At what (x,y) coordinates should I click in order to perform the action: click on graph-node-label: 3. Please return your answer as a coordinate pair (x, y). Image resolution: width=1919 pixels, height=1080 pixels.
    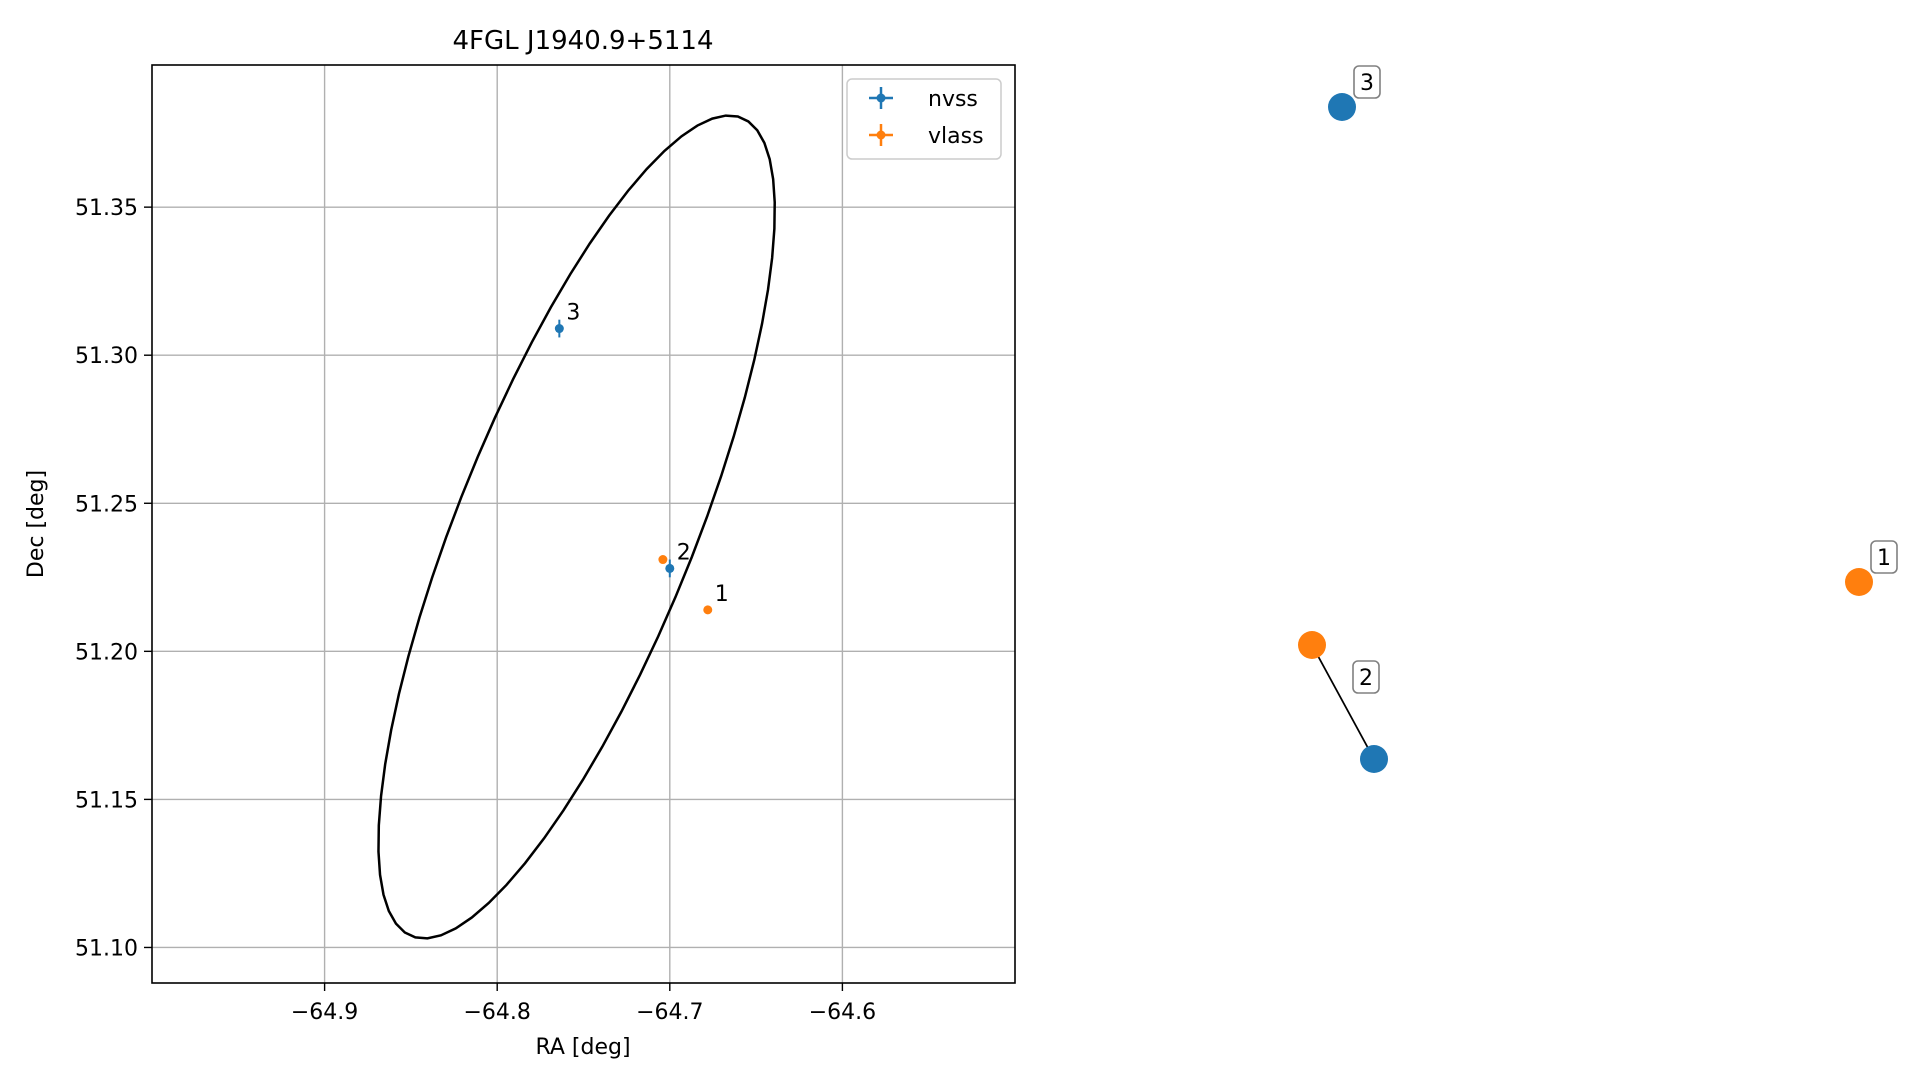
    Looking at the image, I should click on (1367, 83).